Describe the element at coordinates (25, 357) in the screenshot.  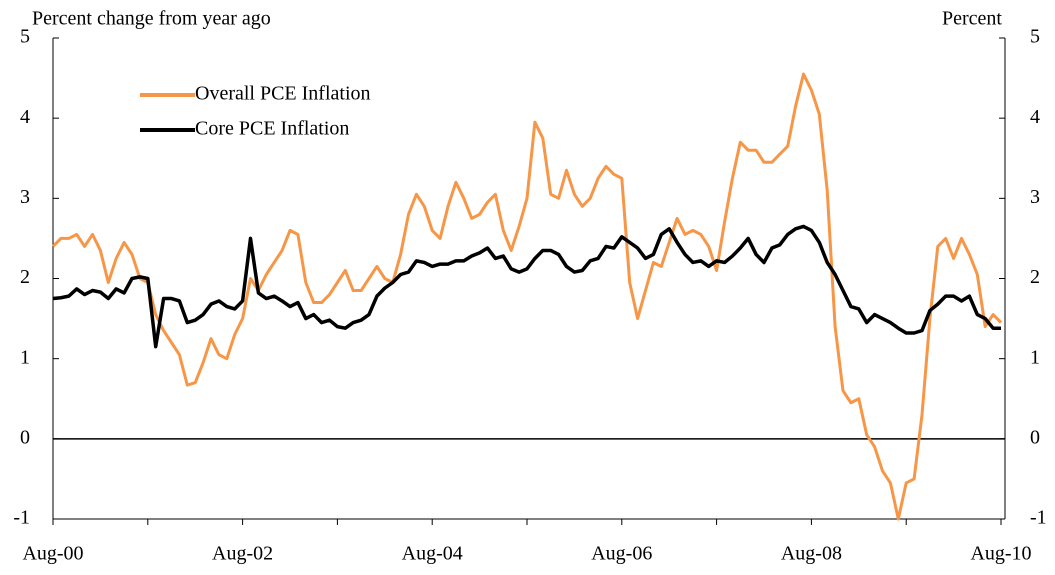
I see `y-tick-label: 1` at that location.